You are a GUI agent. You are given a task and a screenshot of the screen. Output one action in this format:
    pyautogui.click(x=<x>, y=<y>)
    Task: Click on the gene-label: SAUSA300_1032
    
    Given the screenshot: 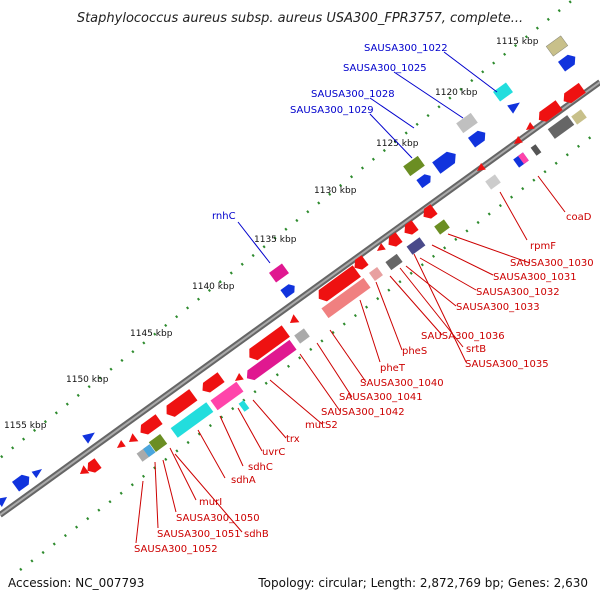 What is the action you would take?
    pyautogui.click(x=518, y=292)
    